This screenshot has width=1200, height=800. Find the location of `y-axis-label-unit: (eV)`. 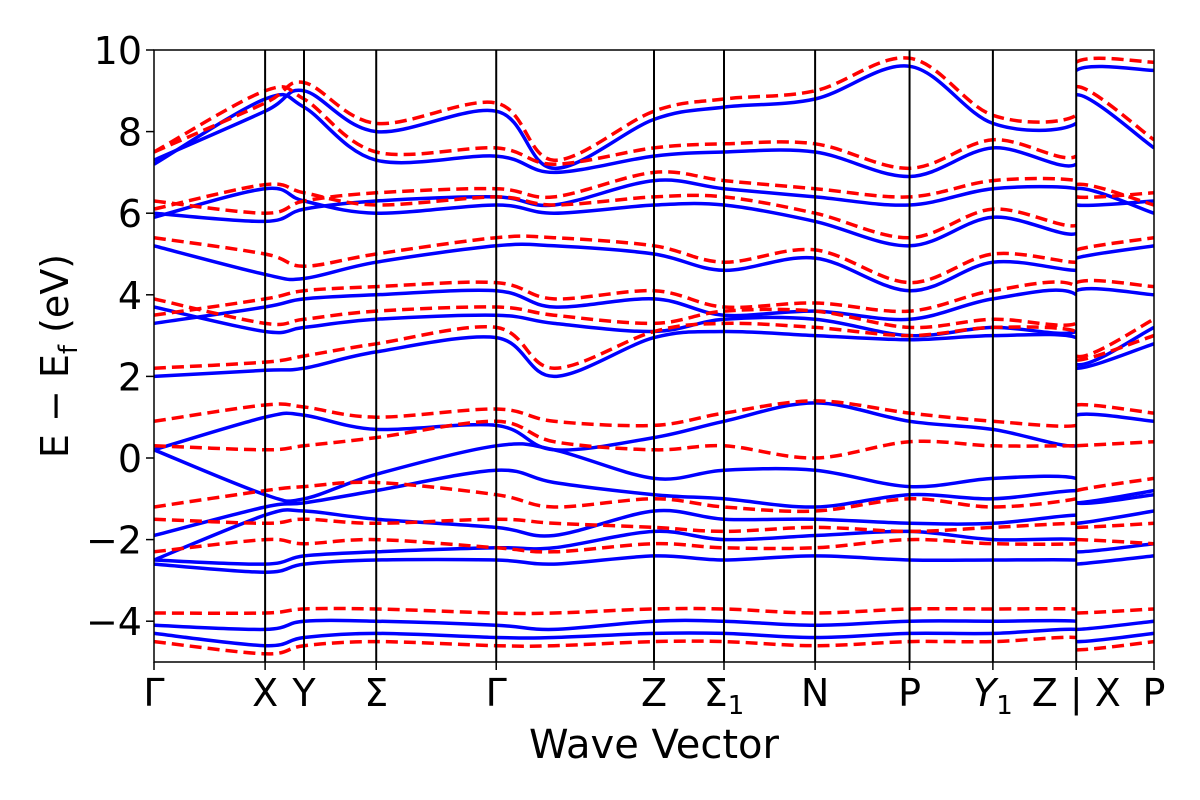

y-axis-label-unit: (eV) is located at coordinates (55, 299).